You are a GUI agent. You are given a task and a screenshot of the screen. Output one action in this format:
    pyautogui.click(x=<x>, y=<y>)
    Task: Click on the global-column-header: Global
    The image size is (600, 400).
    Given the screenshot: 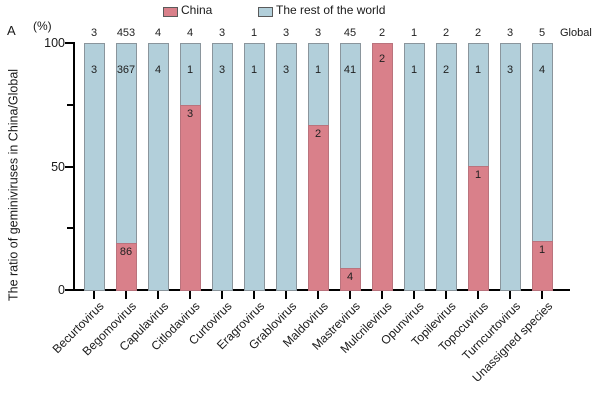 What is the action you would take?
    pyautogui.click(x=576, y=33)
    